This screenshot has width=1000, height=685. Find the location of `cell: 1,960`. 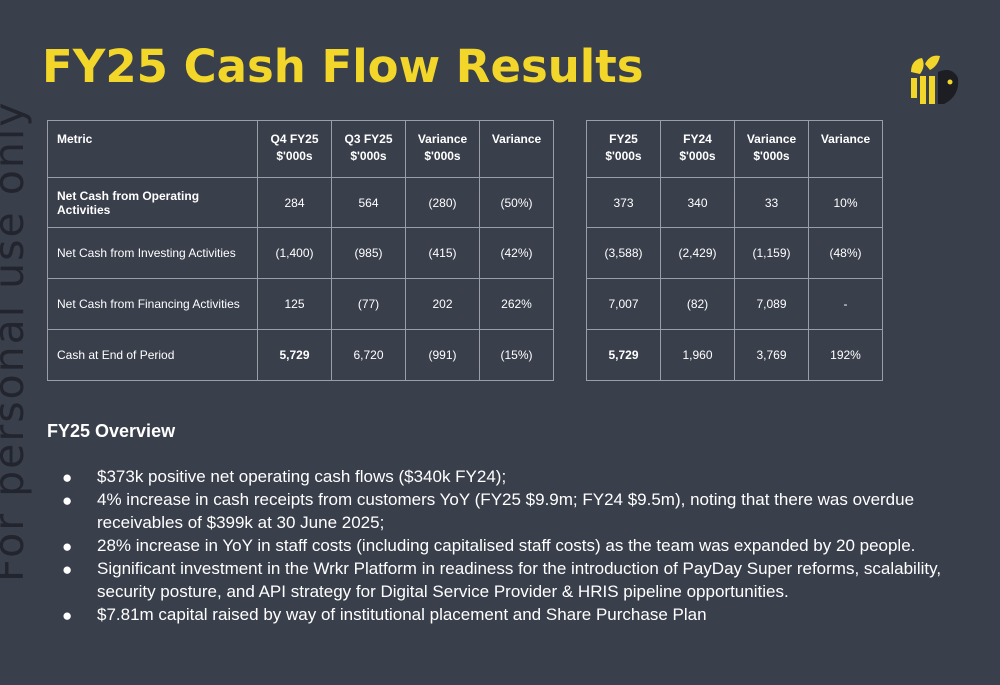

cell: 1,960 is located at coordinates (697, 355).